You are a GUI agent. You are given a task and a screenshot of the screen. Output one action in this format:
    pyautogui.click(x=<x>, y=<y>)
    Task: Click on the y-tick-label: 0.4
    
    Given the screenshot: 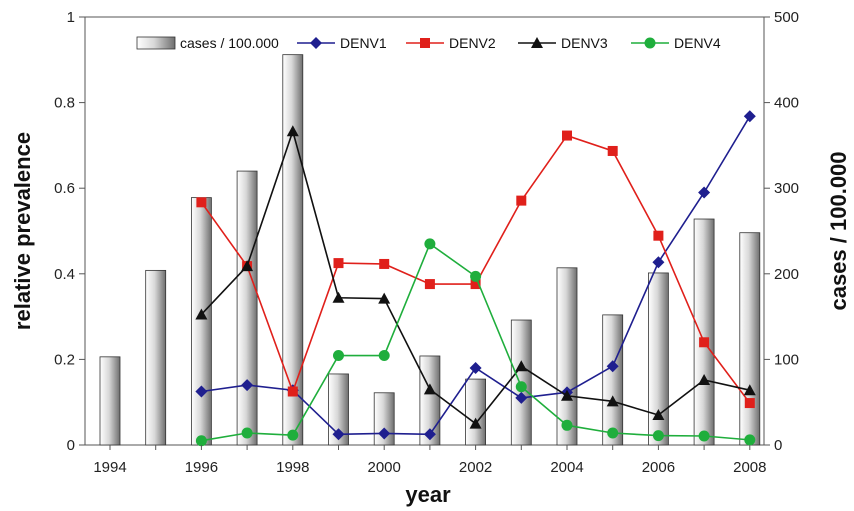 What is the action you would take?
    pyautogui.click(x=64, y=274)
    